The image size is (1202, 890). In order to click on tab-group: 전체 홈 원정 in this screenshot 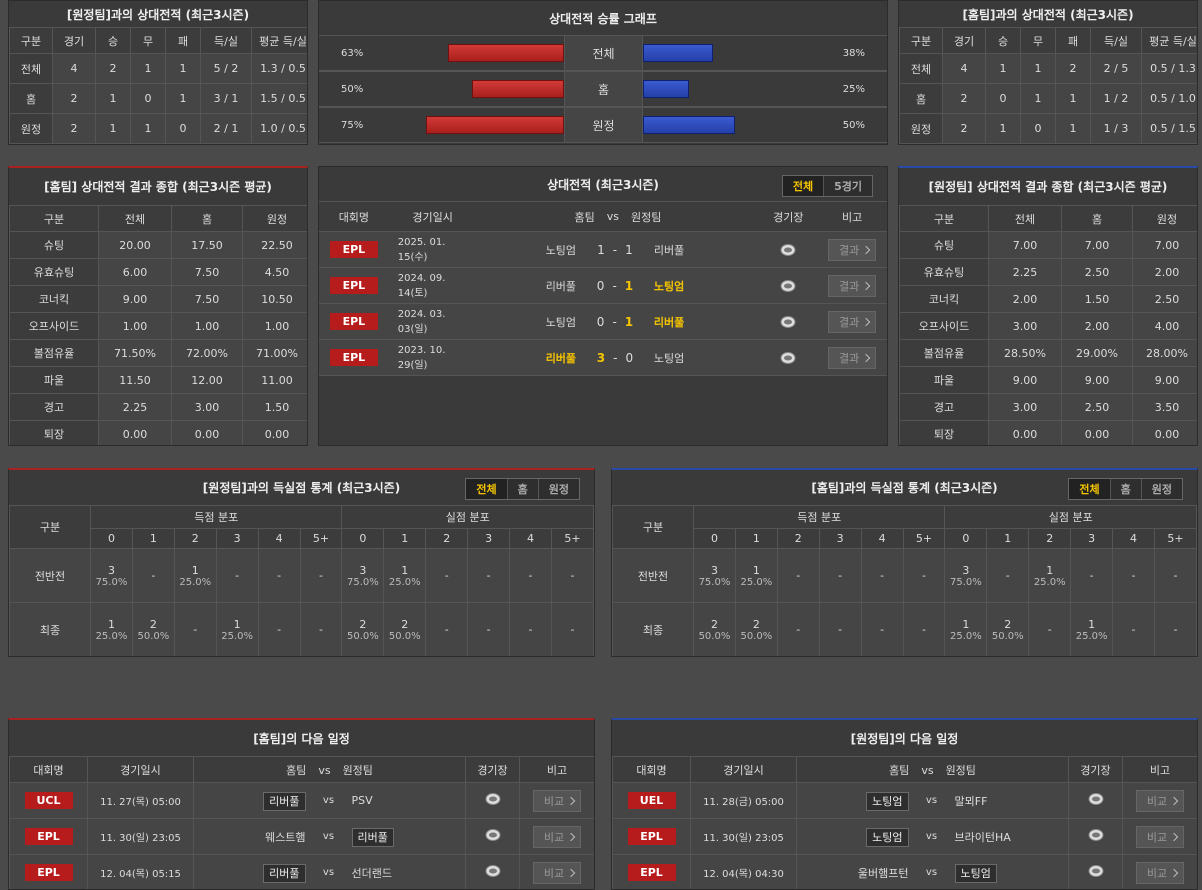, I will do `click(522, 489)`.